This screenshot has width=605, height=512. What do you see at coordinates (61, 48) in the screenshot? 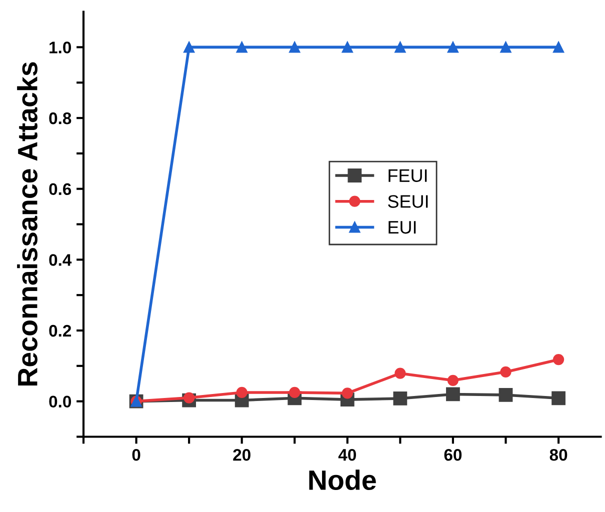
I see `y-tick-label: 1.0` at bounding box center [61, 48].